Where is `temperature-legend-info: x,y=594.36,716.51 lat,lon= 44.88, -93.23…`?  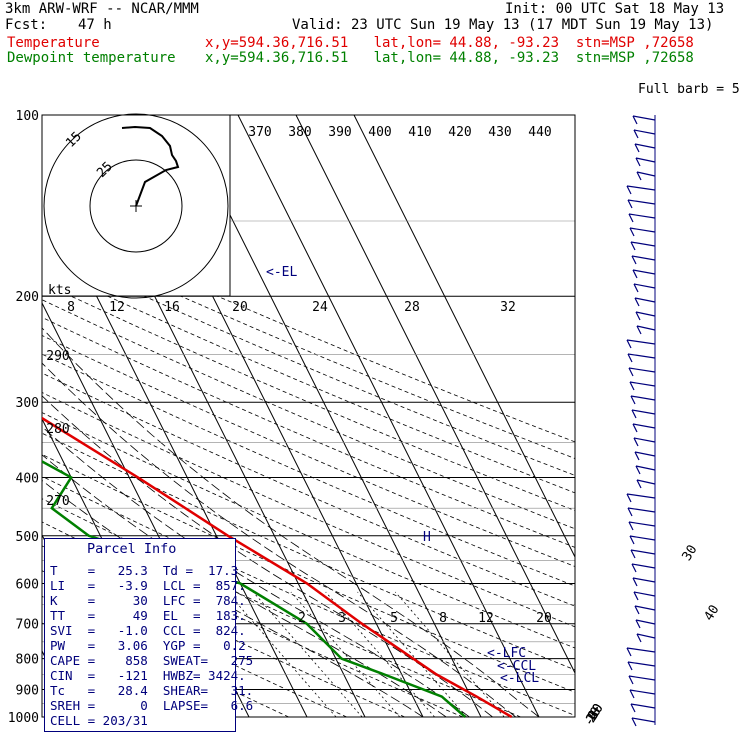 temperature-legend-info: x,y=594.36,716.51 lat,lon= 44.88, -93.23… is located at coordinates (449, 43).